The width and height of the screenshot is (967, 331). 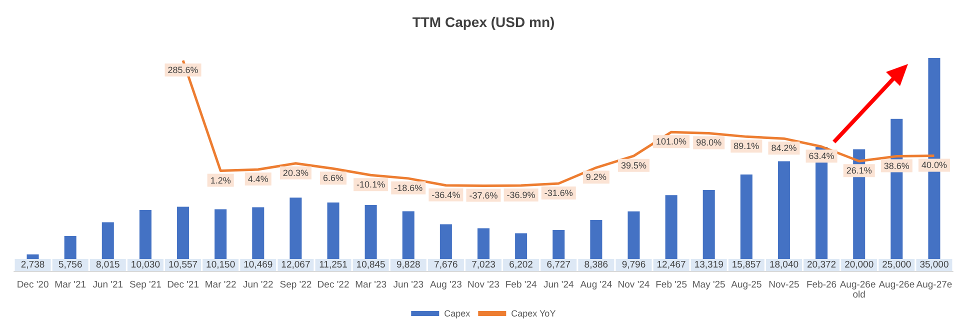 What do you see at coordinates (821, 156) in the screenshot?
I see `data-label: 63.4%` at bounding box center [821, 156].